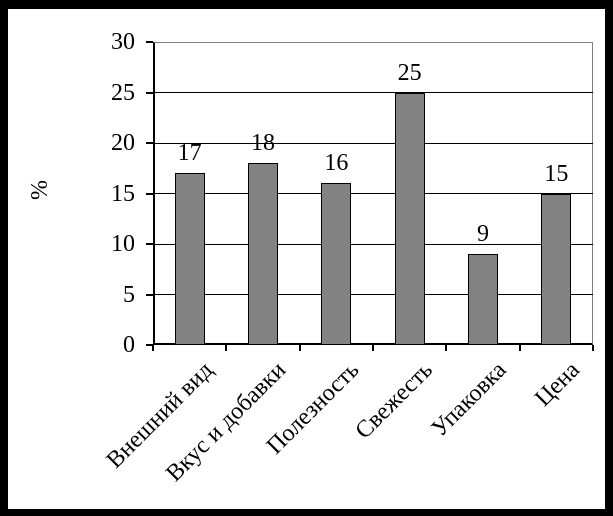  I want to click on y-tick-label: 25, so click(123, 92).